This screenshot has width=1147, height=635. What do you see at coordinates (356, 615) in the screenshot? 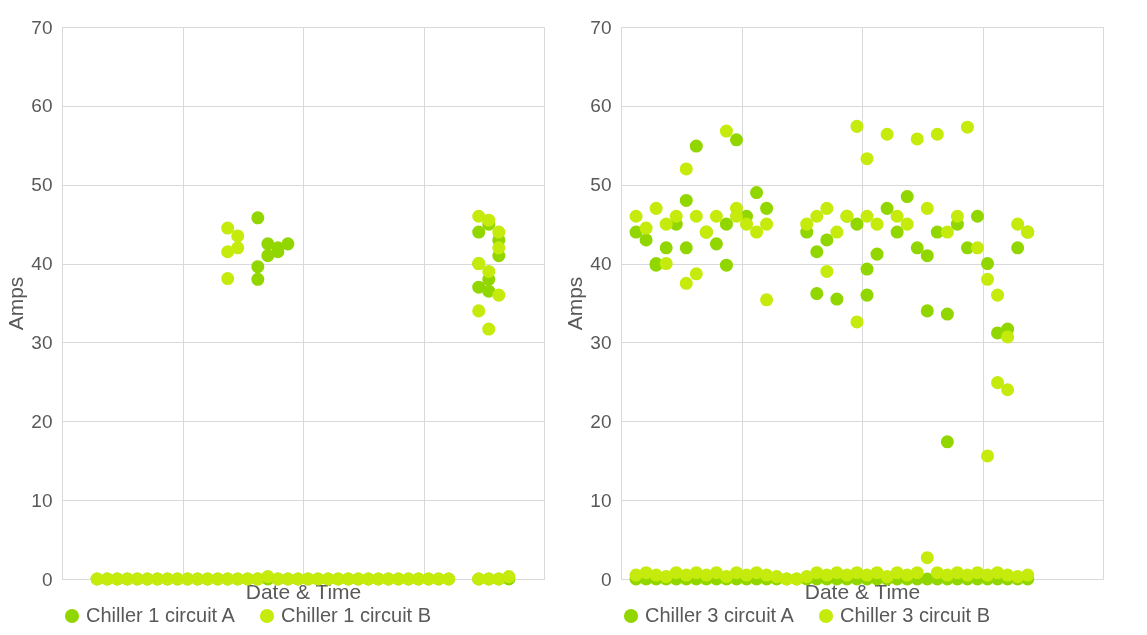
I see `legend-label: Chiller 1 circuit B` at bounding box center [356, 615].